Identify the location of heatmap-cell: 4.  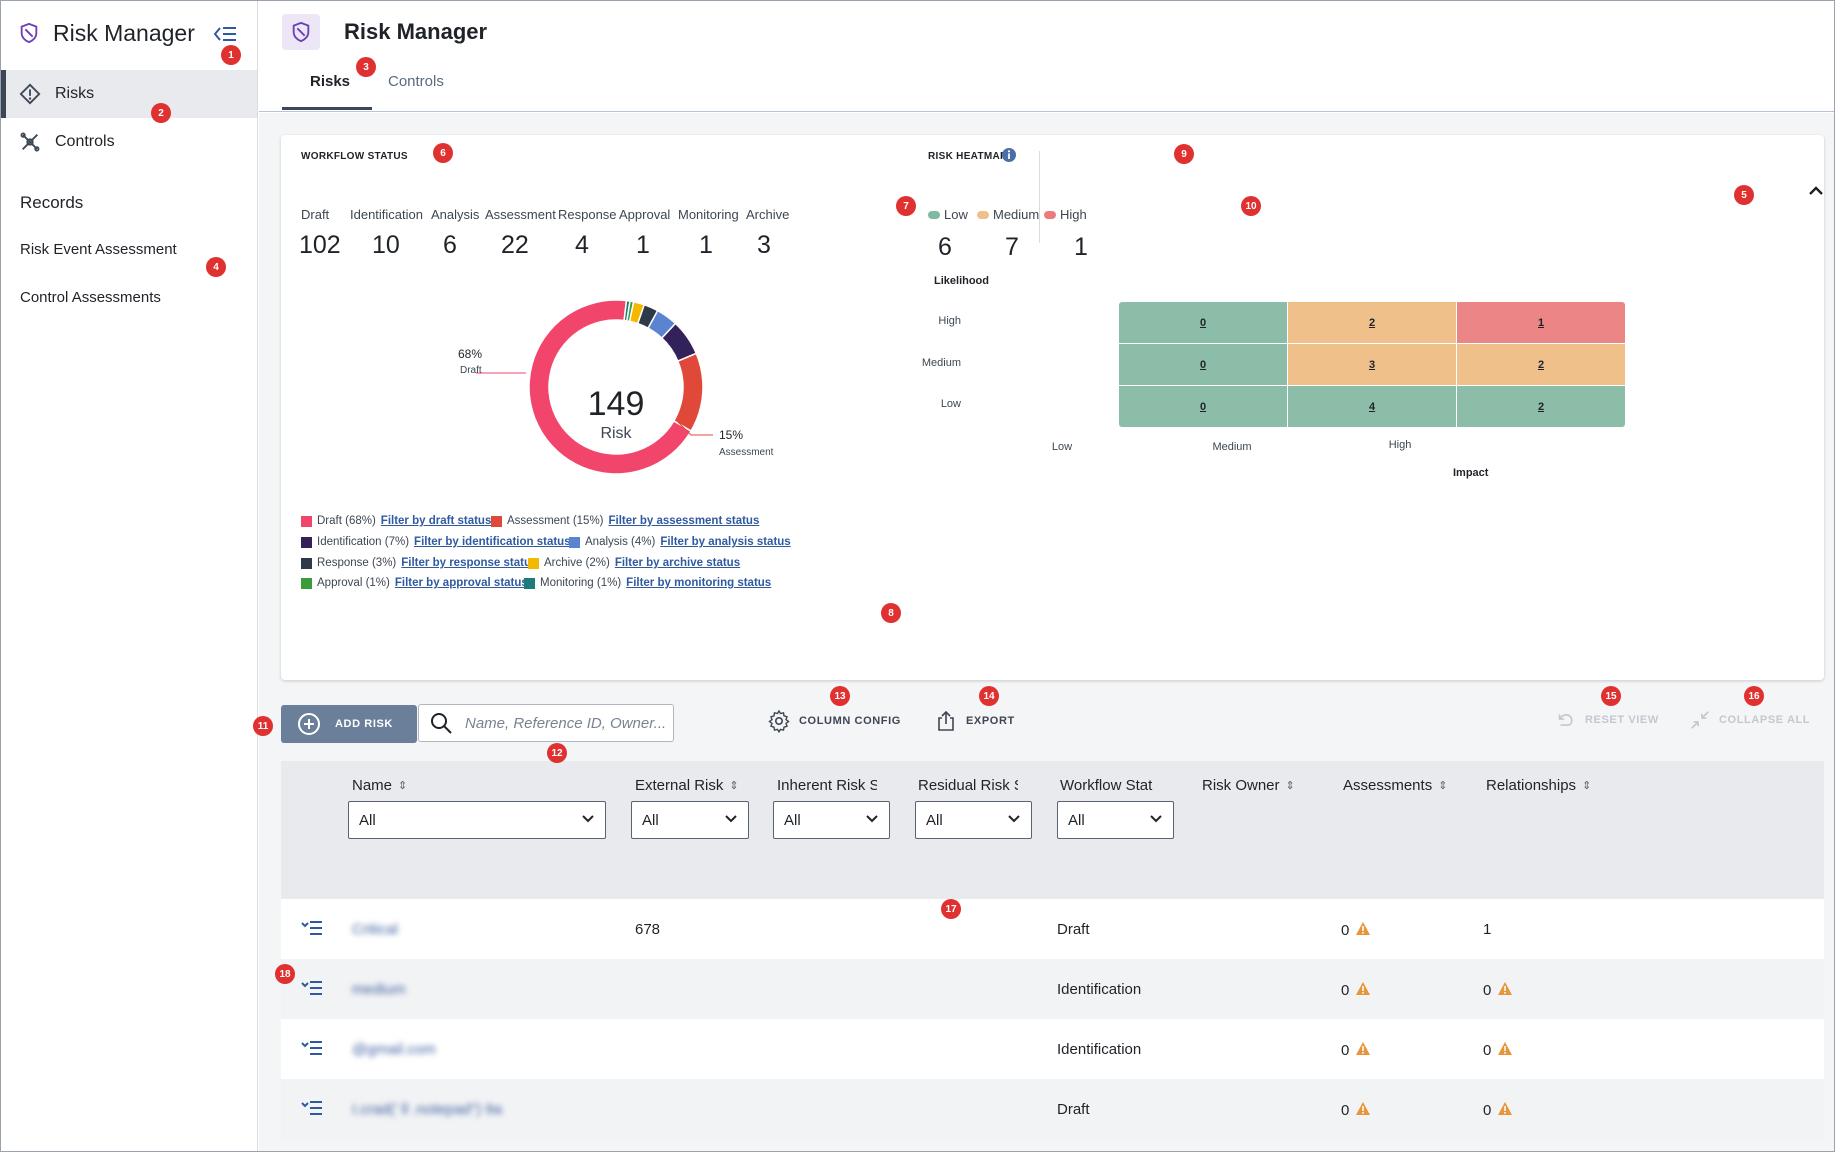
(1372, 406).